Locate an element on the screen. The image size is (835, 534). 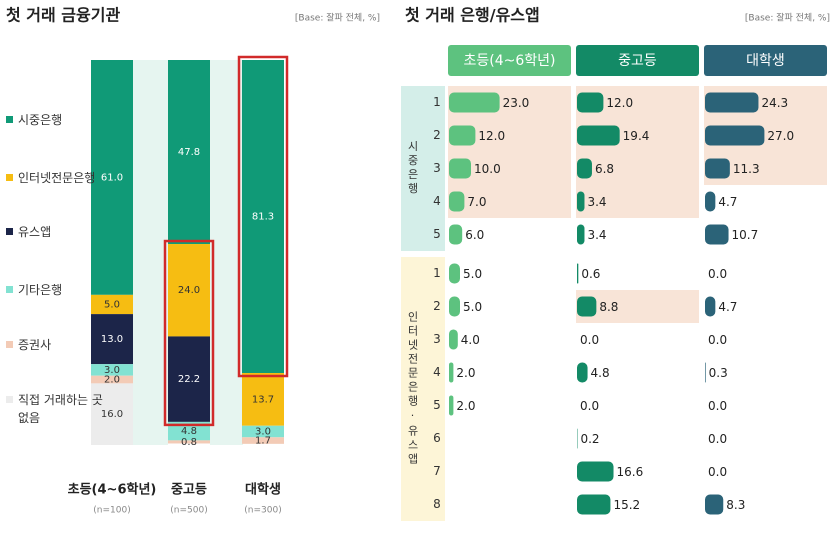
column-header-label: 초등(4~6학년) is located at coordinates (510, 61).